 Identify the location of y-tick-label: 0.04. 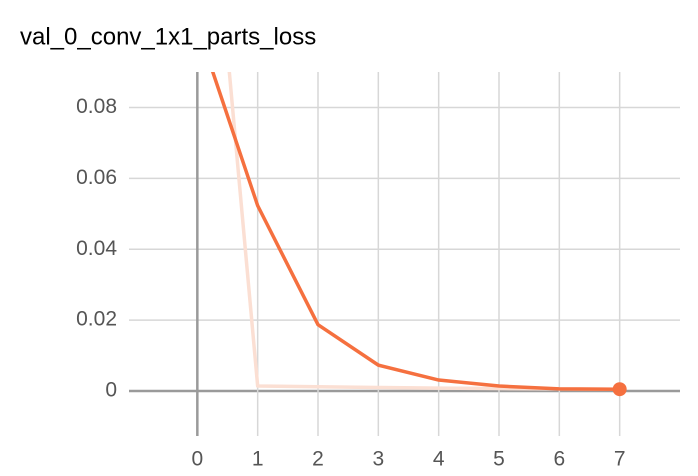
(96, 248).